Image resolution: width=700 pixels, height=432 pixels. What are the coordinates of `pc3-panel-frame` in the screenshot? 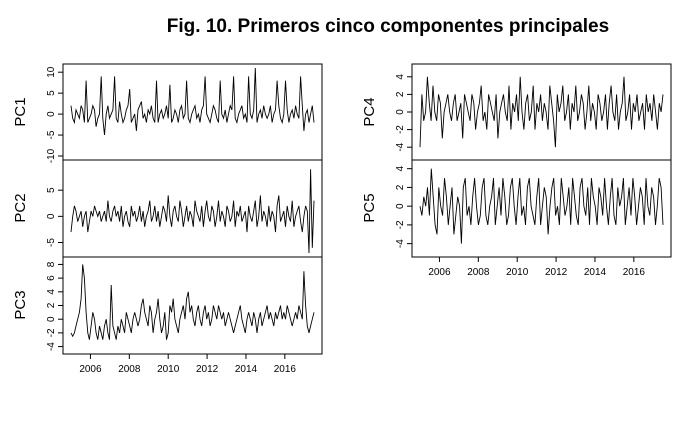 It's located at (192, 305).